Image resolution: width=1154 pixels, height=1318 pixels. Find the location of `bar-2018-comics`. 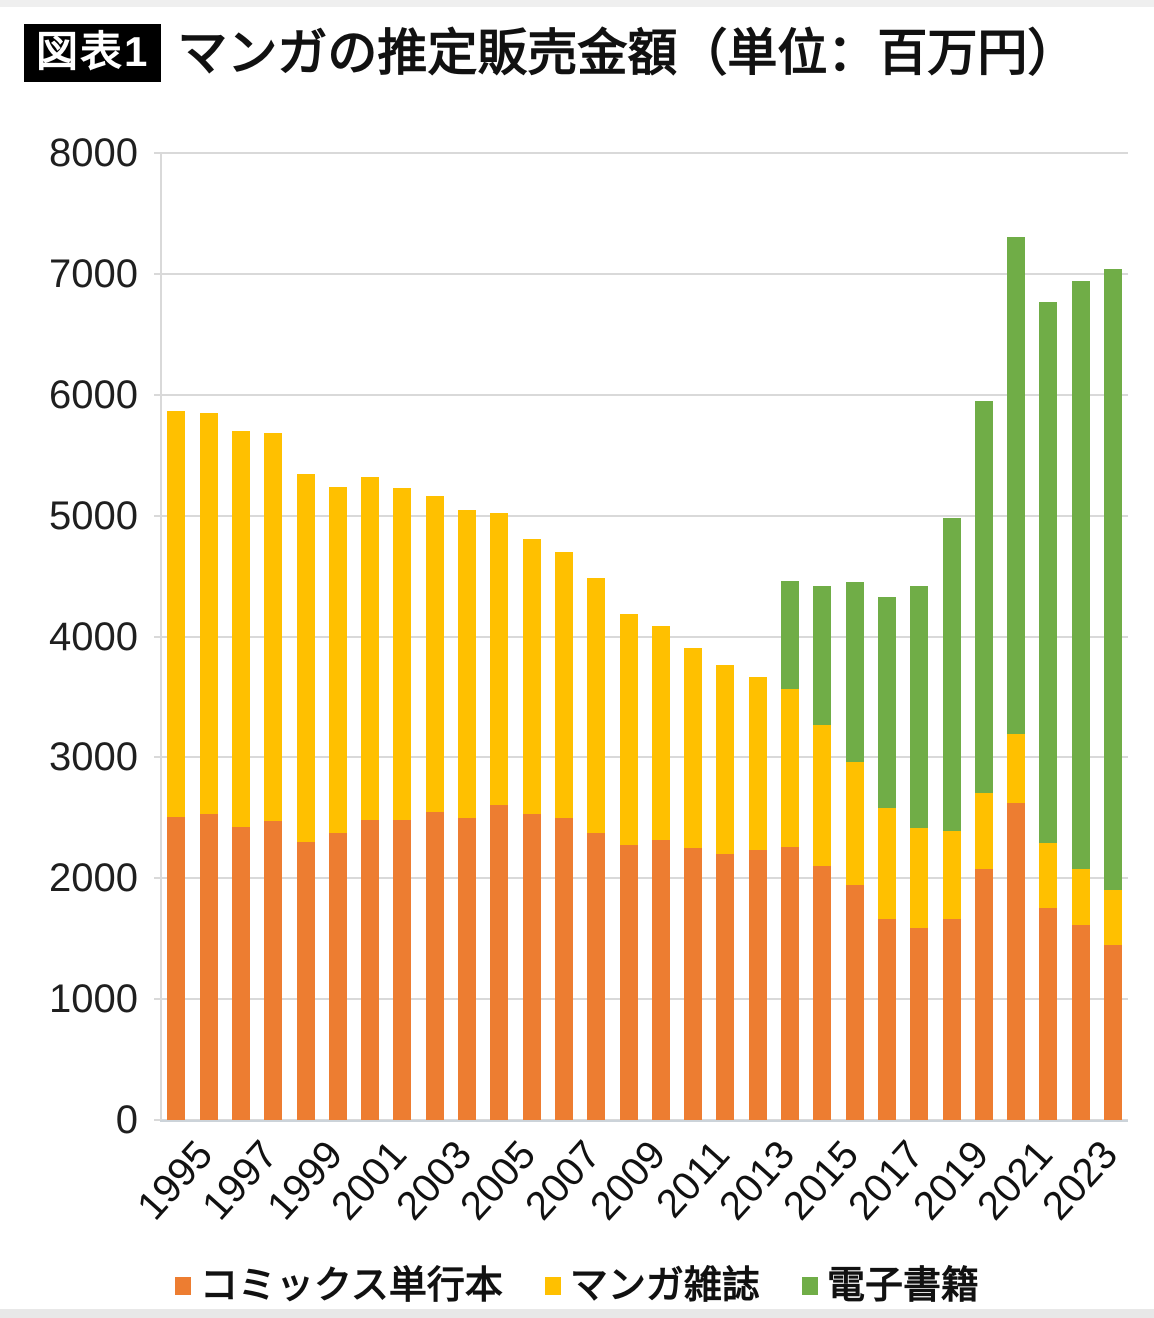

bar-2018-comics is located at coordinates (919, 1024).